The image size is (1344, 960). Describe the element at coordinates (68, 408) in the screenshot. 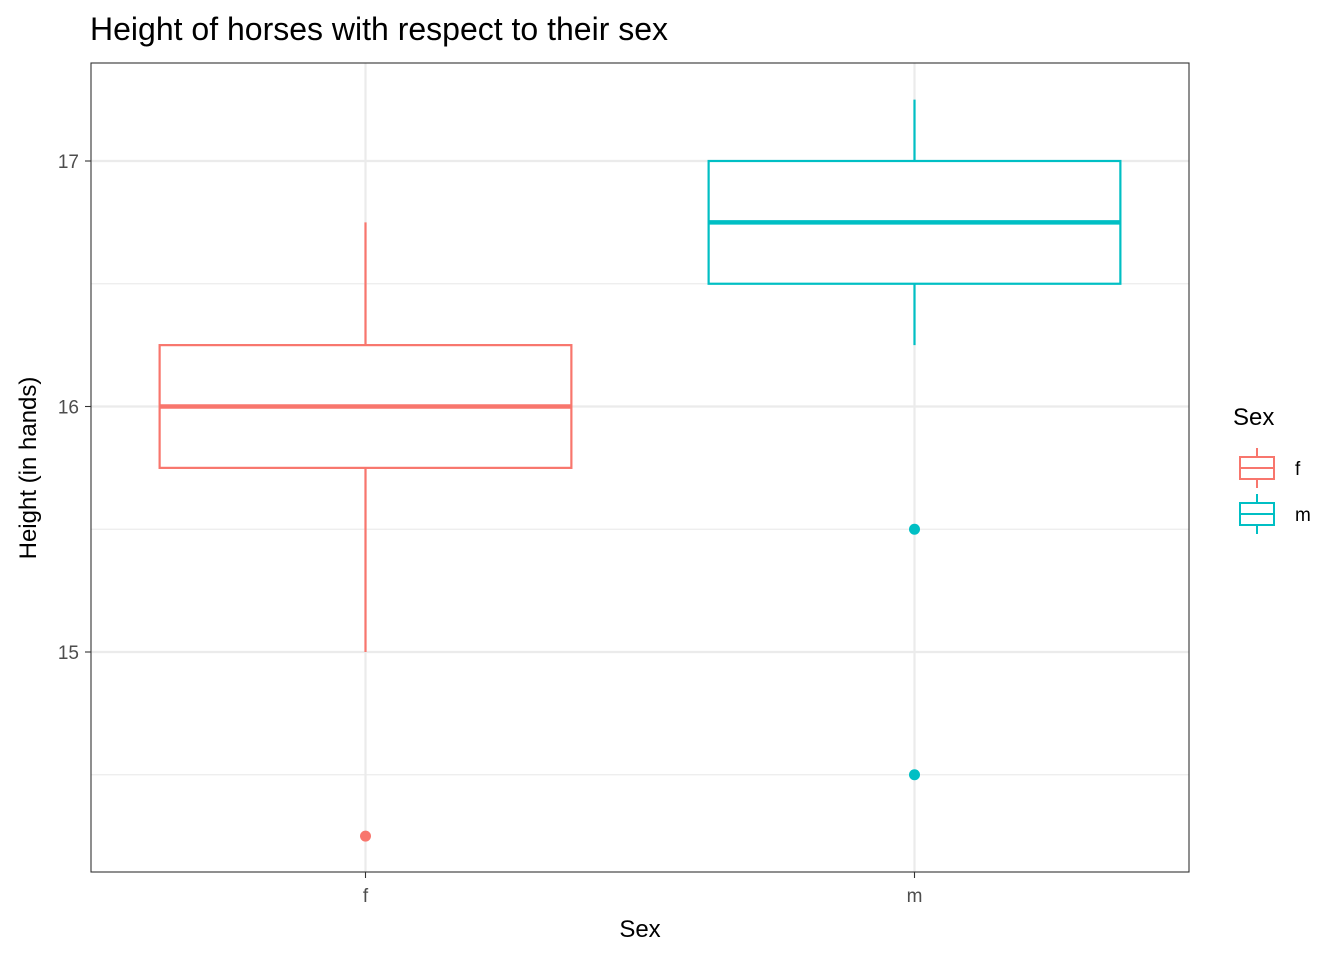

I see `y-tick-label: 16` at that location.